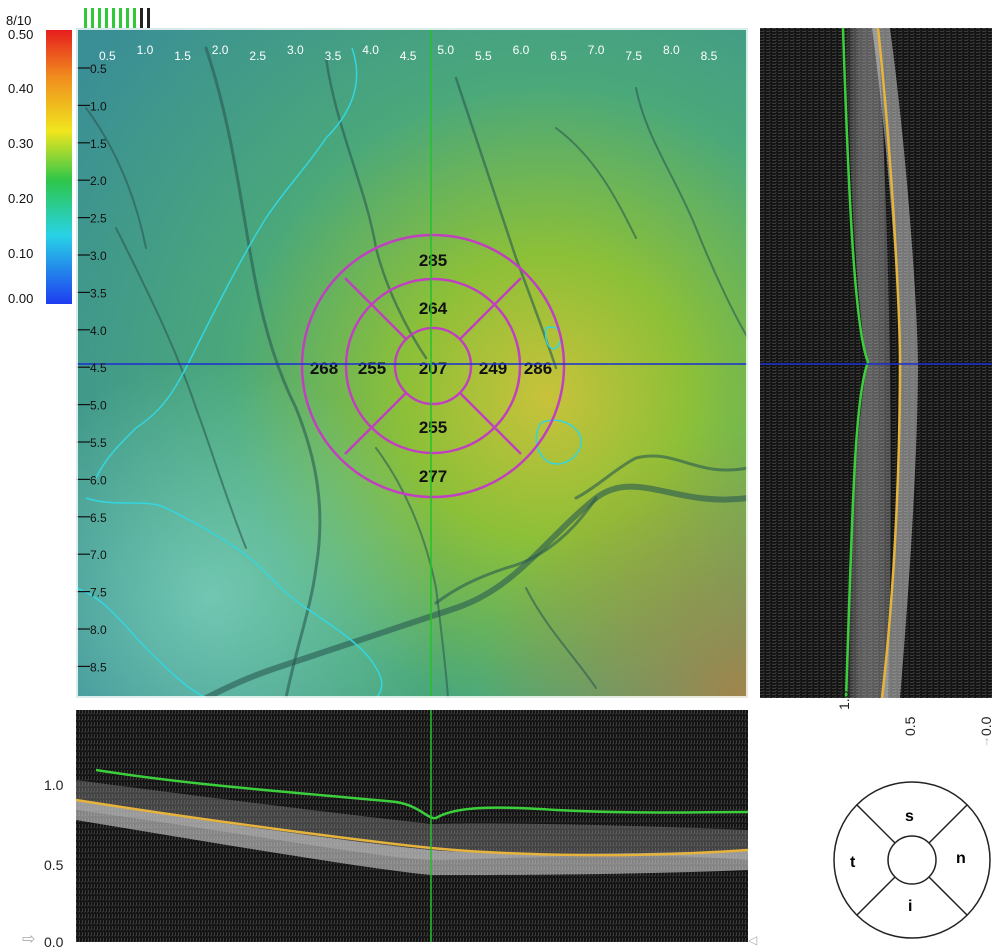  What do you see at coordinates (521, 50) in the screenshot?
I see `fundus-x-tick-label: 6.0` at bounding box center [521, 50].